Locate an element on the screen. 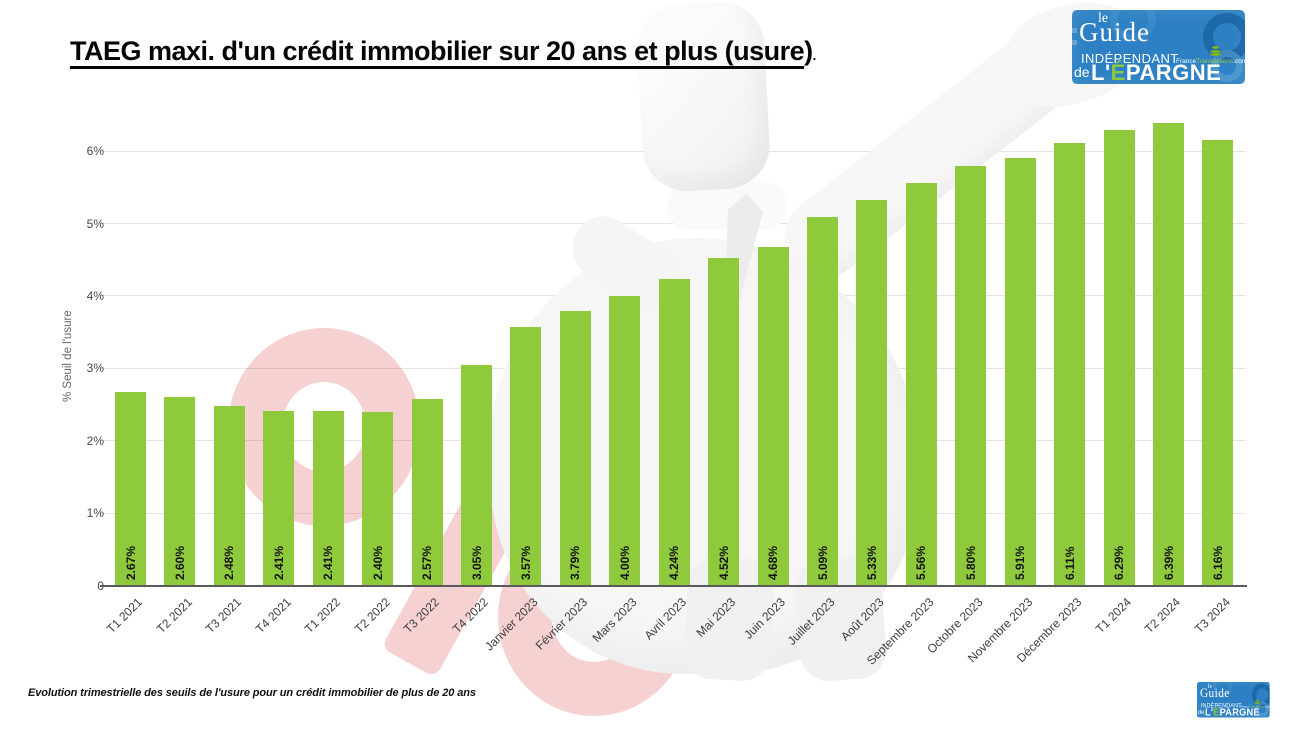  x-axis-label-text: T3 2024 is located at coordinates (1212, 615).